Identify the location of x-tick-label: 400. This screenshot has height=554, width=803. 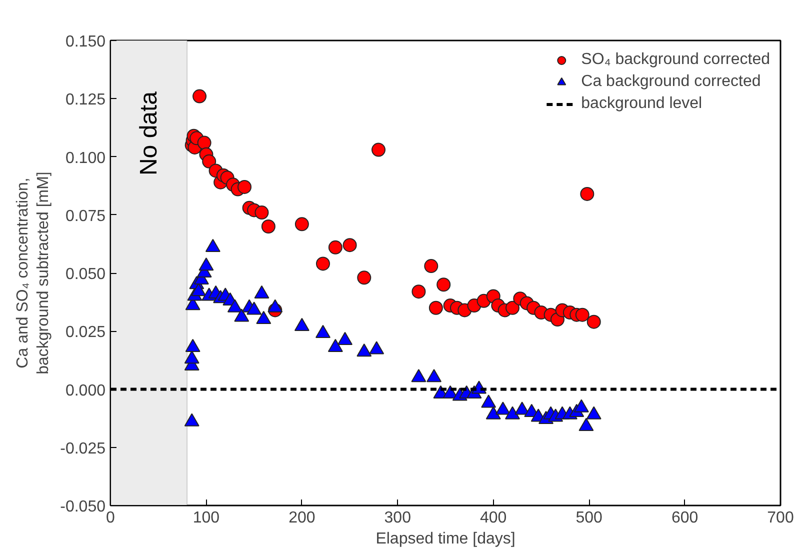
(493, 518).